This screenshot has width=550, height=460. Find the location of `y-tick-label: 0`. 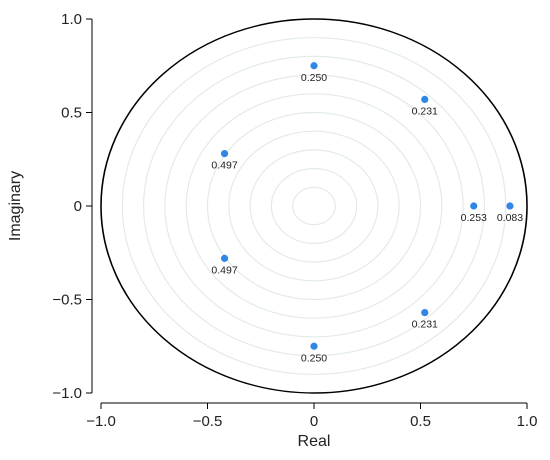

y-tick-label: 0 is located at coordinates (78, 206).